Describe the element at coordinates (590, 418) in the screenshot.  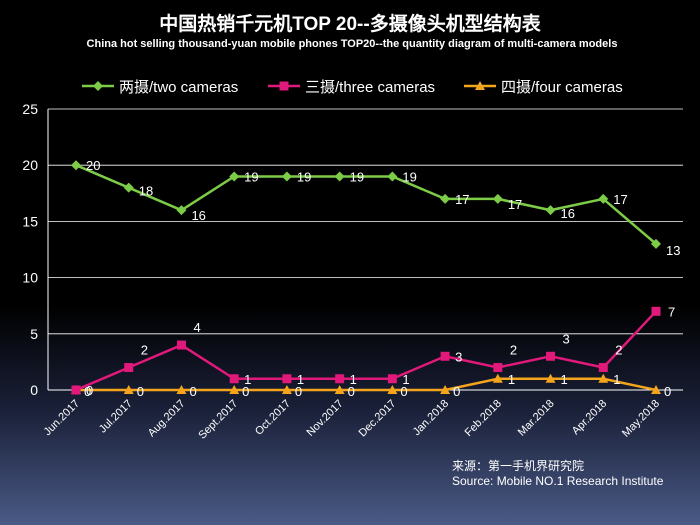
I see `x-tick-label: Apr.2018` at that location.